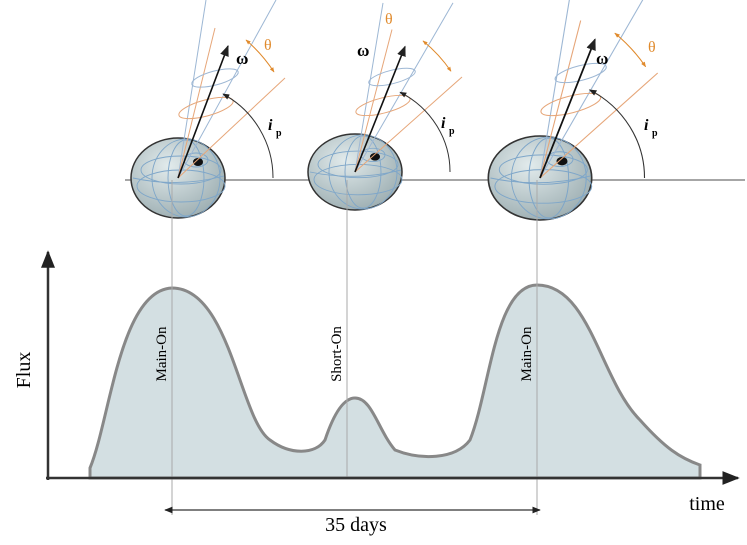 Image resolution: width=747 pixels, height=545 pixels. What do you see at coordinates (356, 525) in the screenshot?
I see `period-label: 35 days` at bounding box center [356, 525].